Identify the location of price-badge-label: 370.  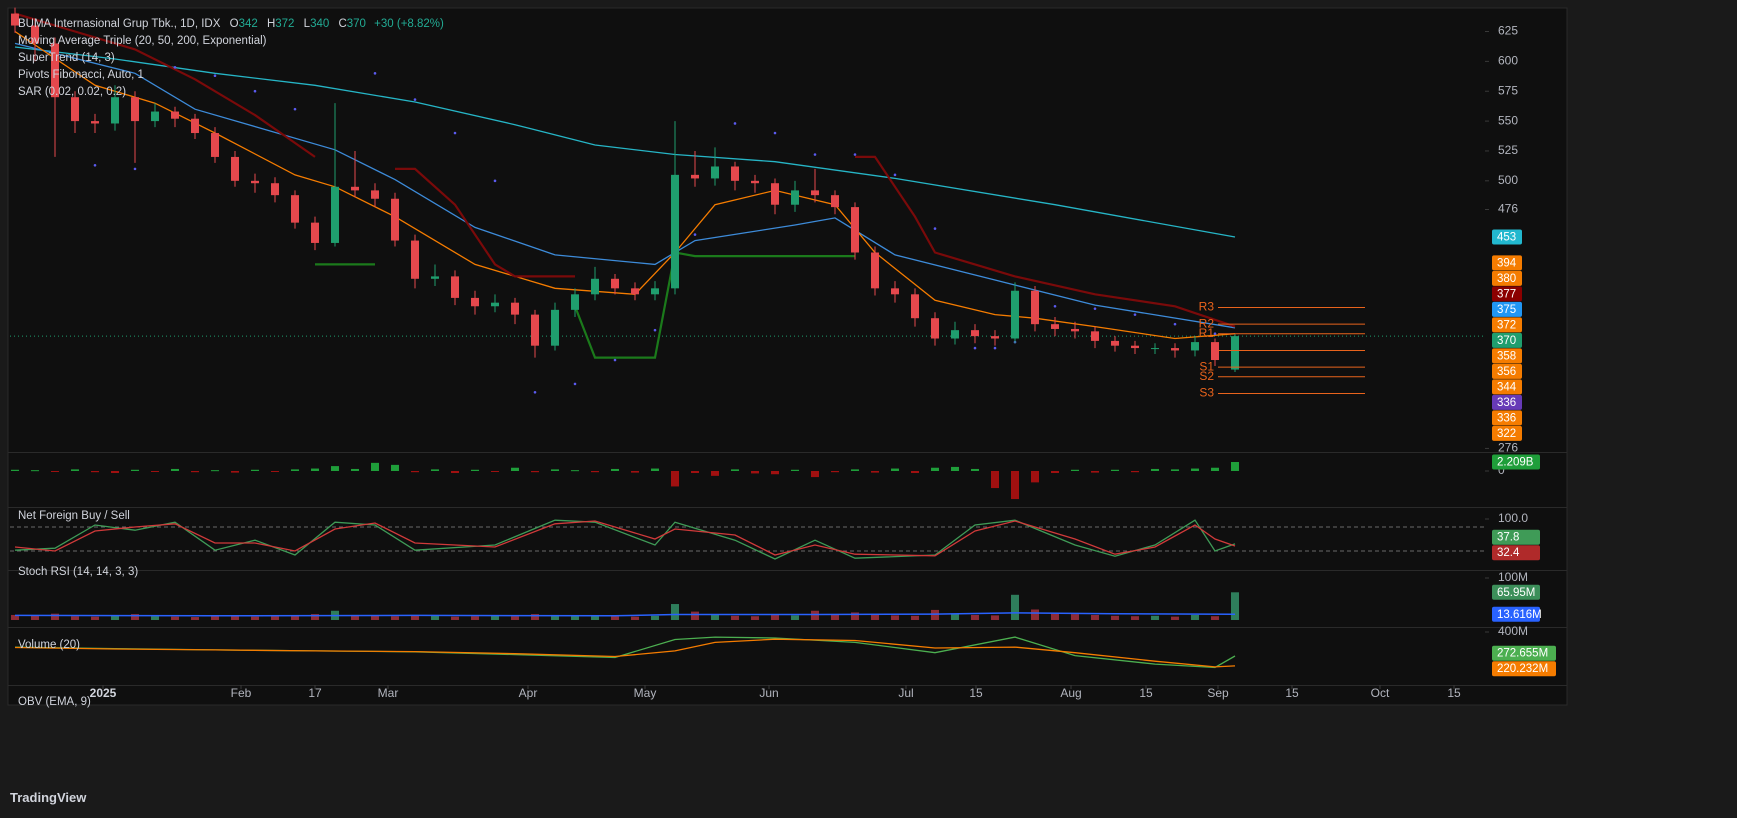
(1506, 341).